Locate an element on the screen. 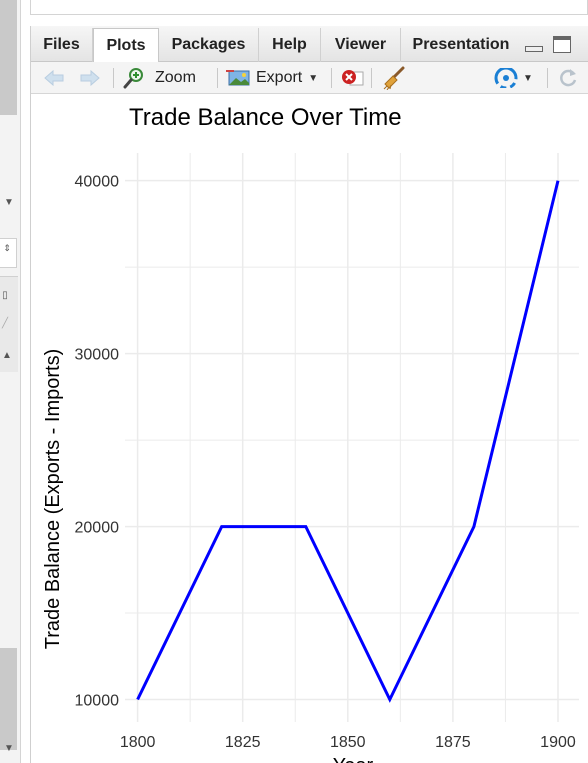 This screenshot has height=763, width=588. zoom-label: Zoom is located at coordinates (175, 77).